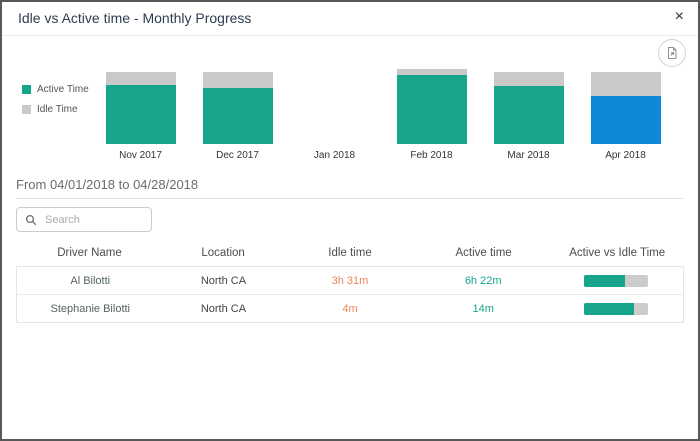  I want to click on category-label: Jan 2018, so click(334, 155).